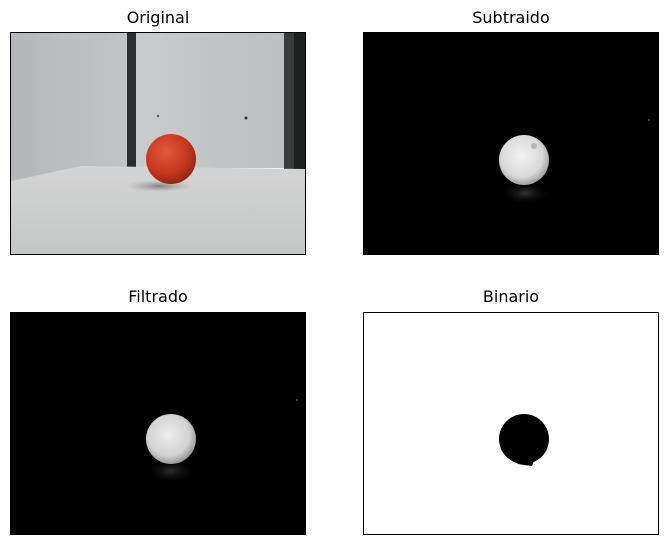 Image resolution: width=668 pixels, height=545 pixels. What do you see at coordinates (511, 17) in the screenshot?
I see `panel-title-subtraido: Subtraido` at bounding box center [511, 17].